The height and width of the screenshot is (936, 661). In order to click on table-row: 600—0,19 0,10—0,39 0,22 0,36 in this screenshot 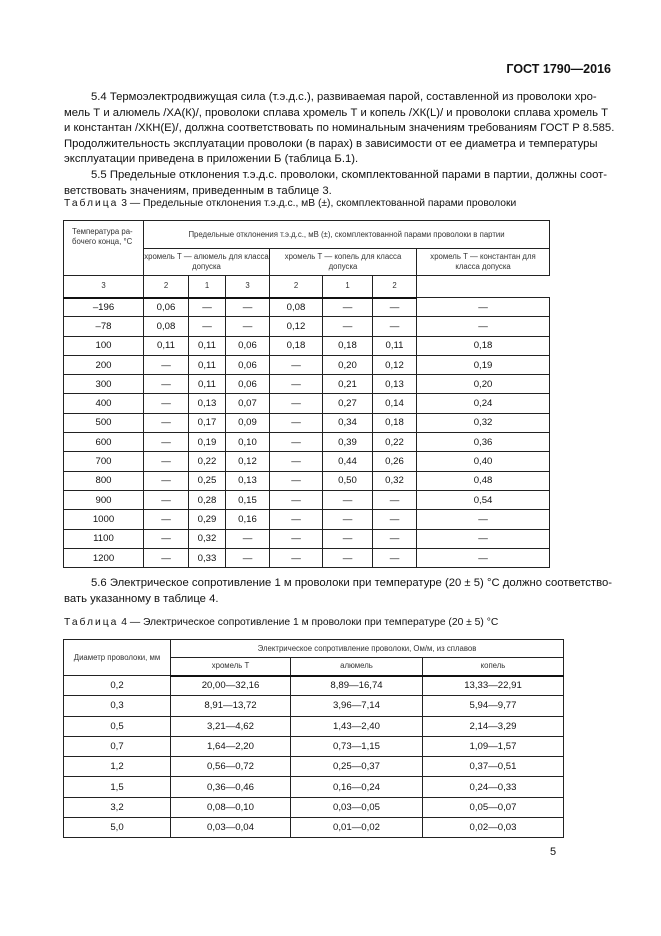, I will do `click(307, 442)`.